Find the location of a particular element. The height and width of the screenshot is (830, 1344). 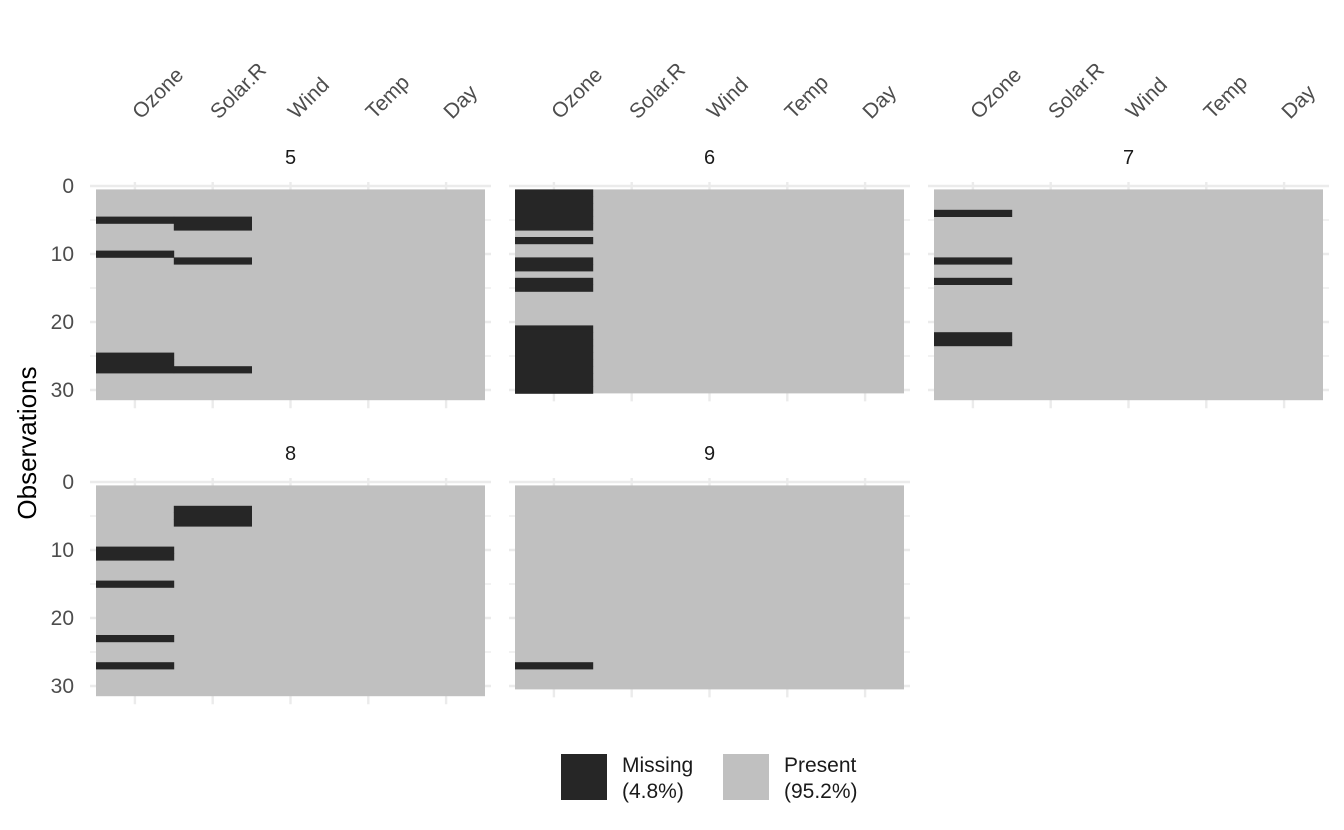

legend-entry-present: Present (95.2%) is located at coordinates (790, 778).